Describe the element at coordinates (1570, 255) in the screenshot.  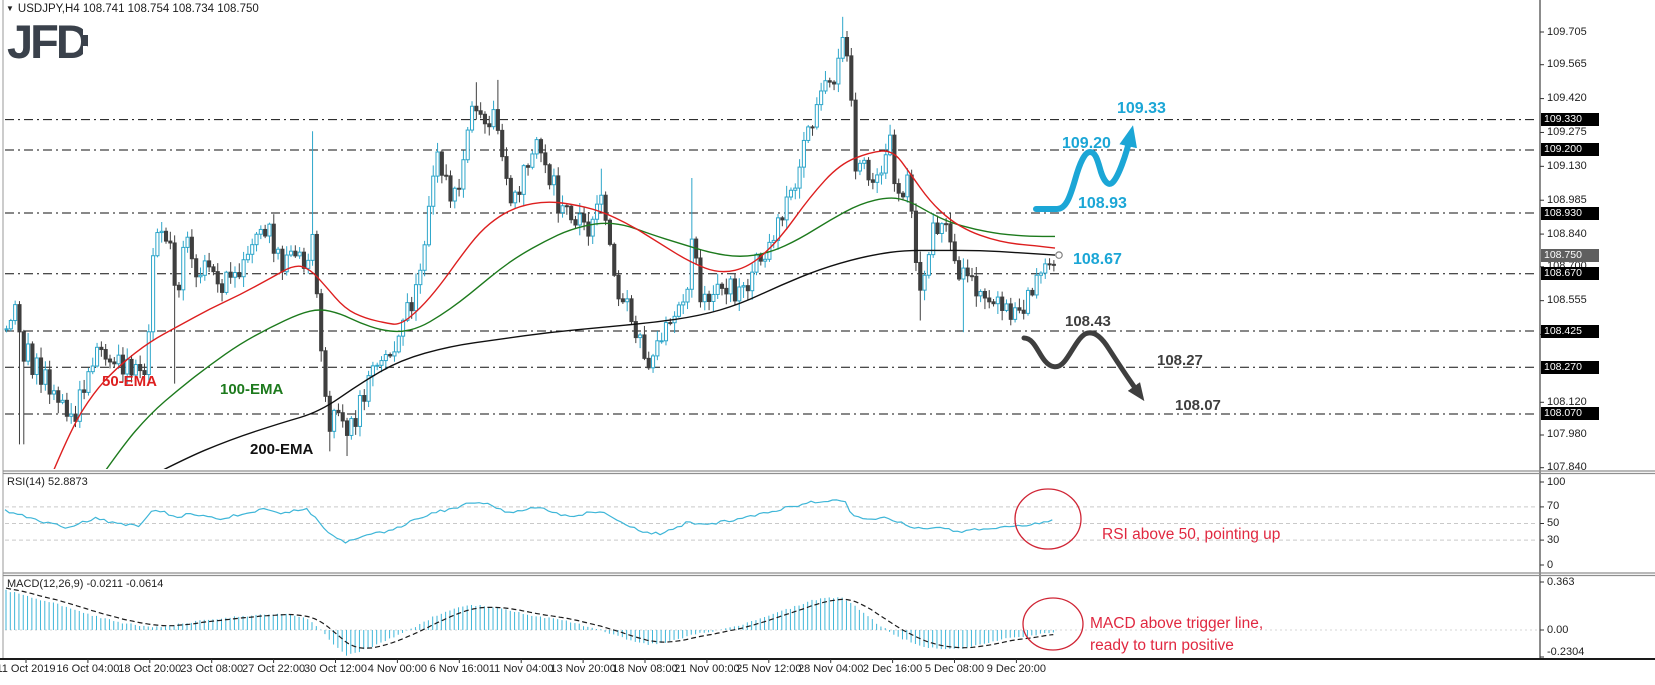
I see `current-price-box: 108.750` at that location.